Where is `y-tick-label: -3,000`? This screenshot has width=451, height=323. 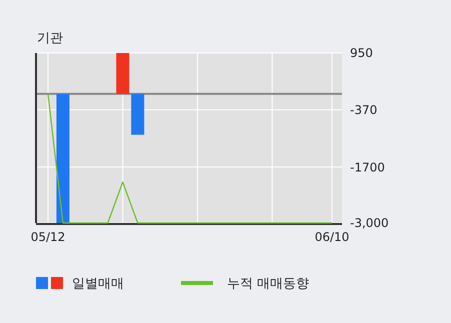
y-tick-label: -3,000 is located at coordinates (369, 223).